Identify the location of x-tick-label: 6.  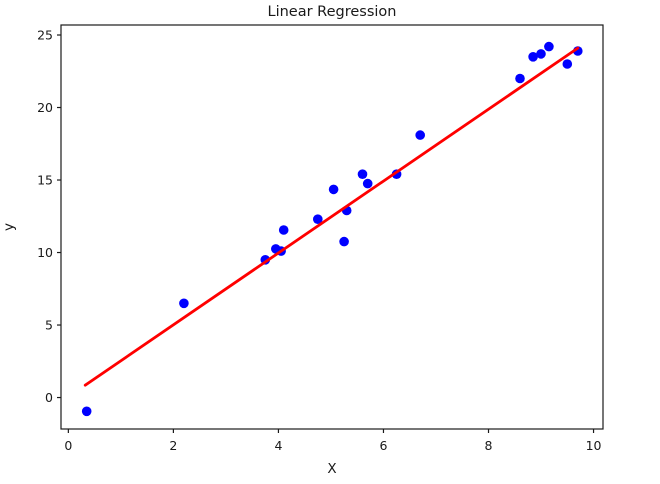
(383, 445).